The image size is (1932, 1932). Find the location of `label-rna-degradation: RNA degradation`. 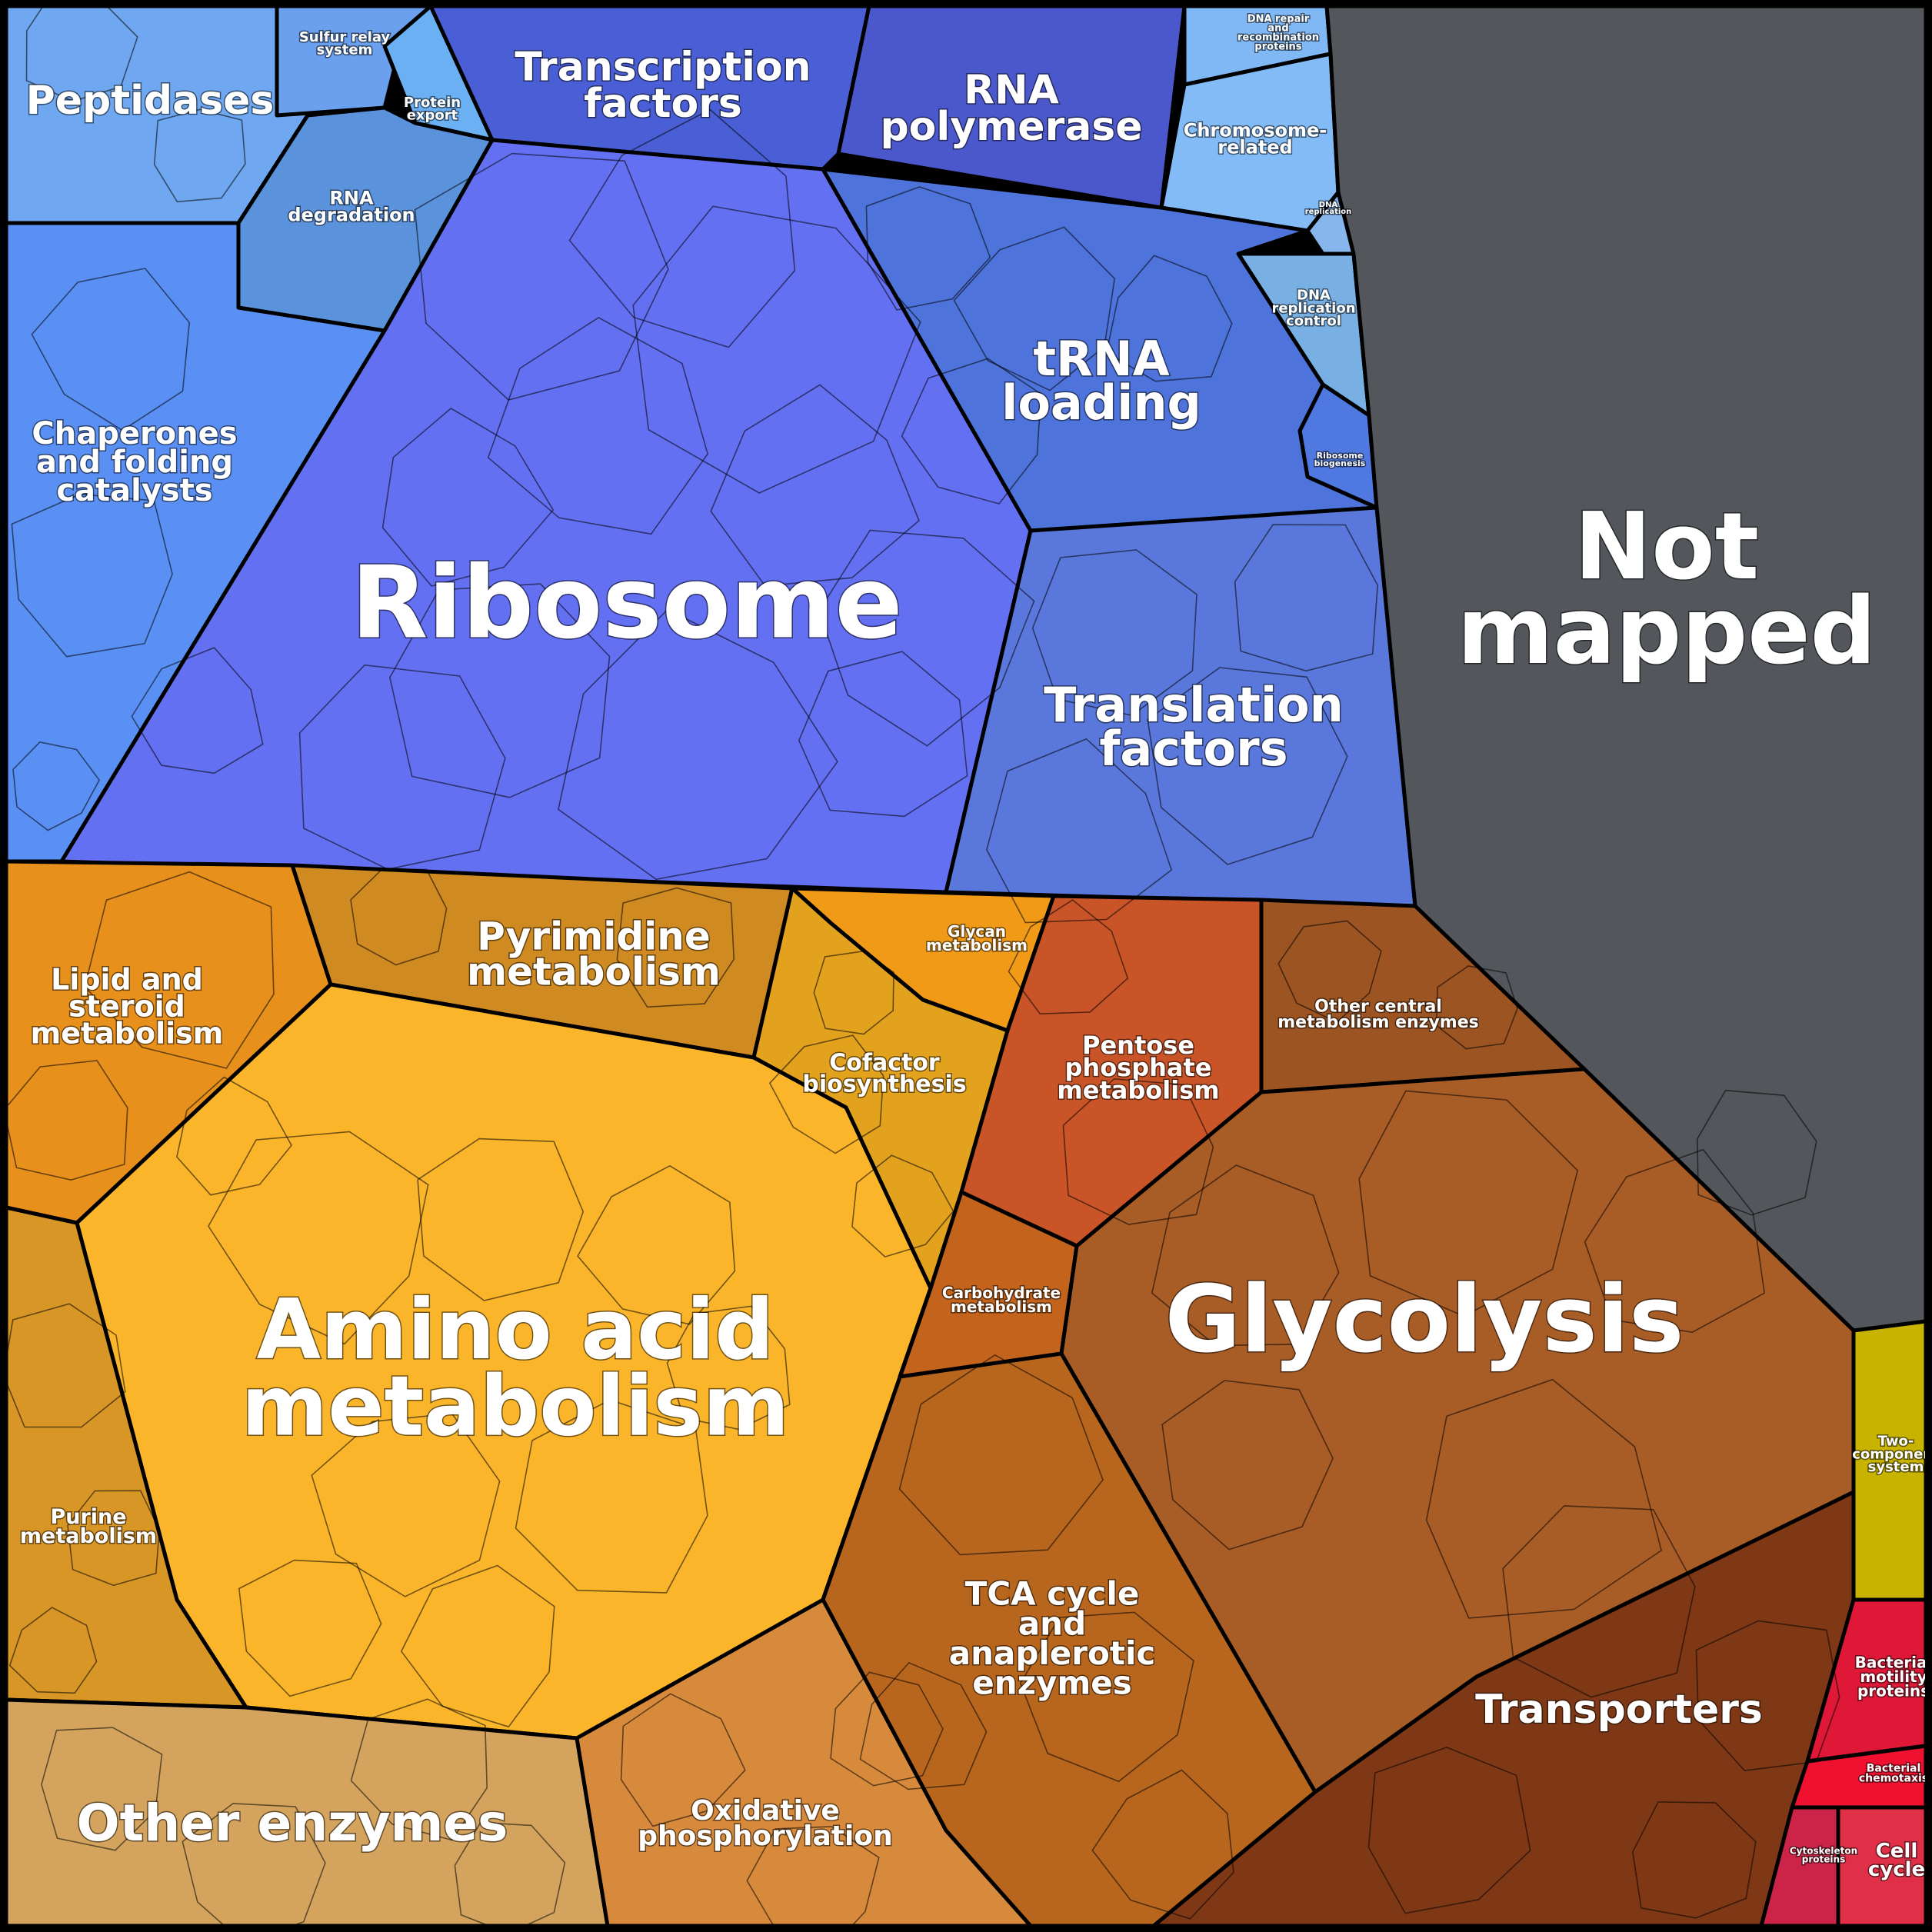

label-rna-degradation: RNA degradation is located at coordinates (351, 206).